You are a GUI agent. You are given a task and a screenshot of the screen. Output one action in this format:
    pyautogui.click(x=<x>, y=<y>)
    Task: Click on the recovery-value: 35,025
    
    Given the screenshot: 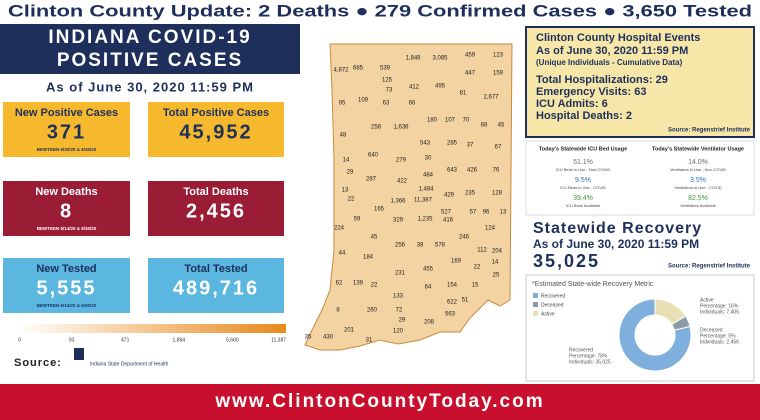 What is the action you would take?
    pyautogui.click(x=566, y=261)
    